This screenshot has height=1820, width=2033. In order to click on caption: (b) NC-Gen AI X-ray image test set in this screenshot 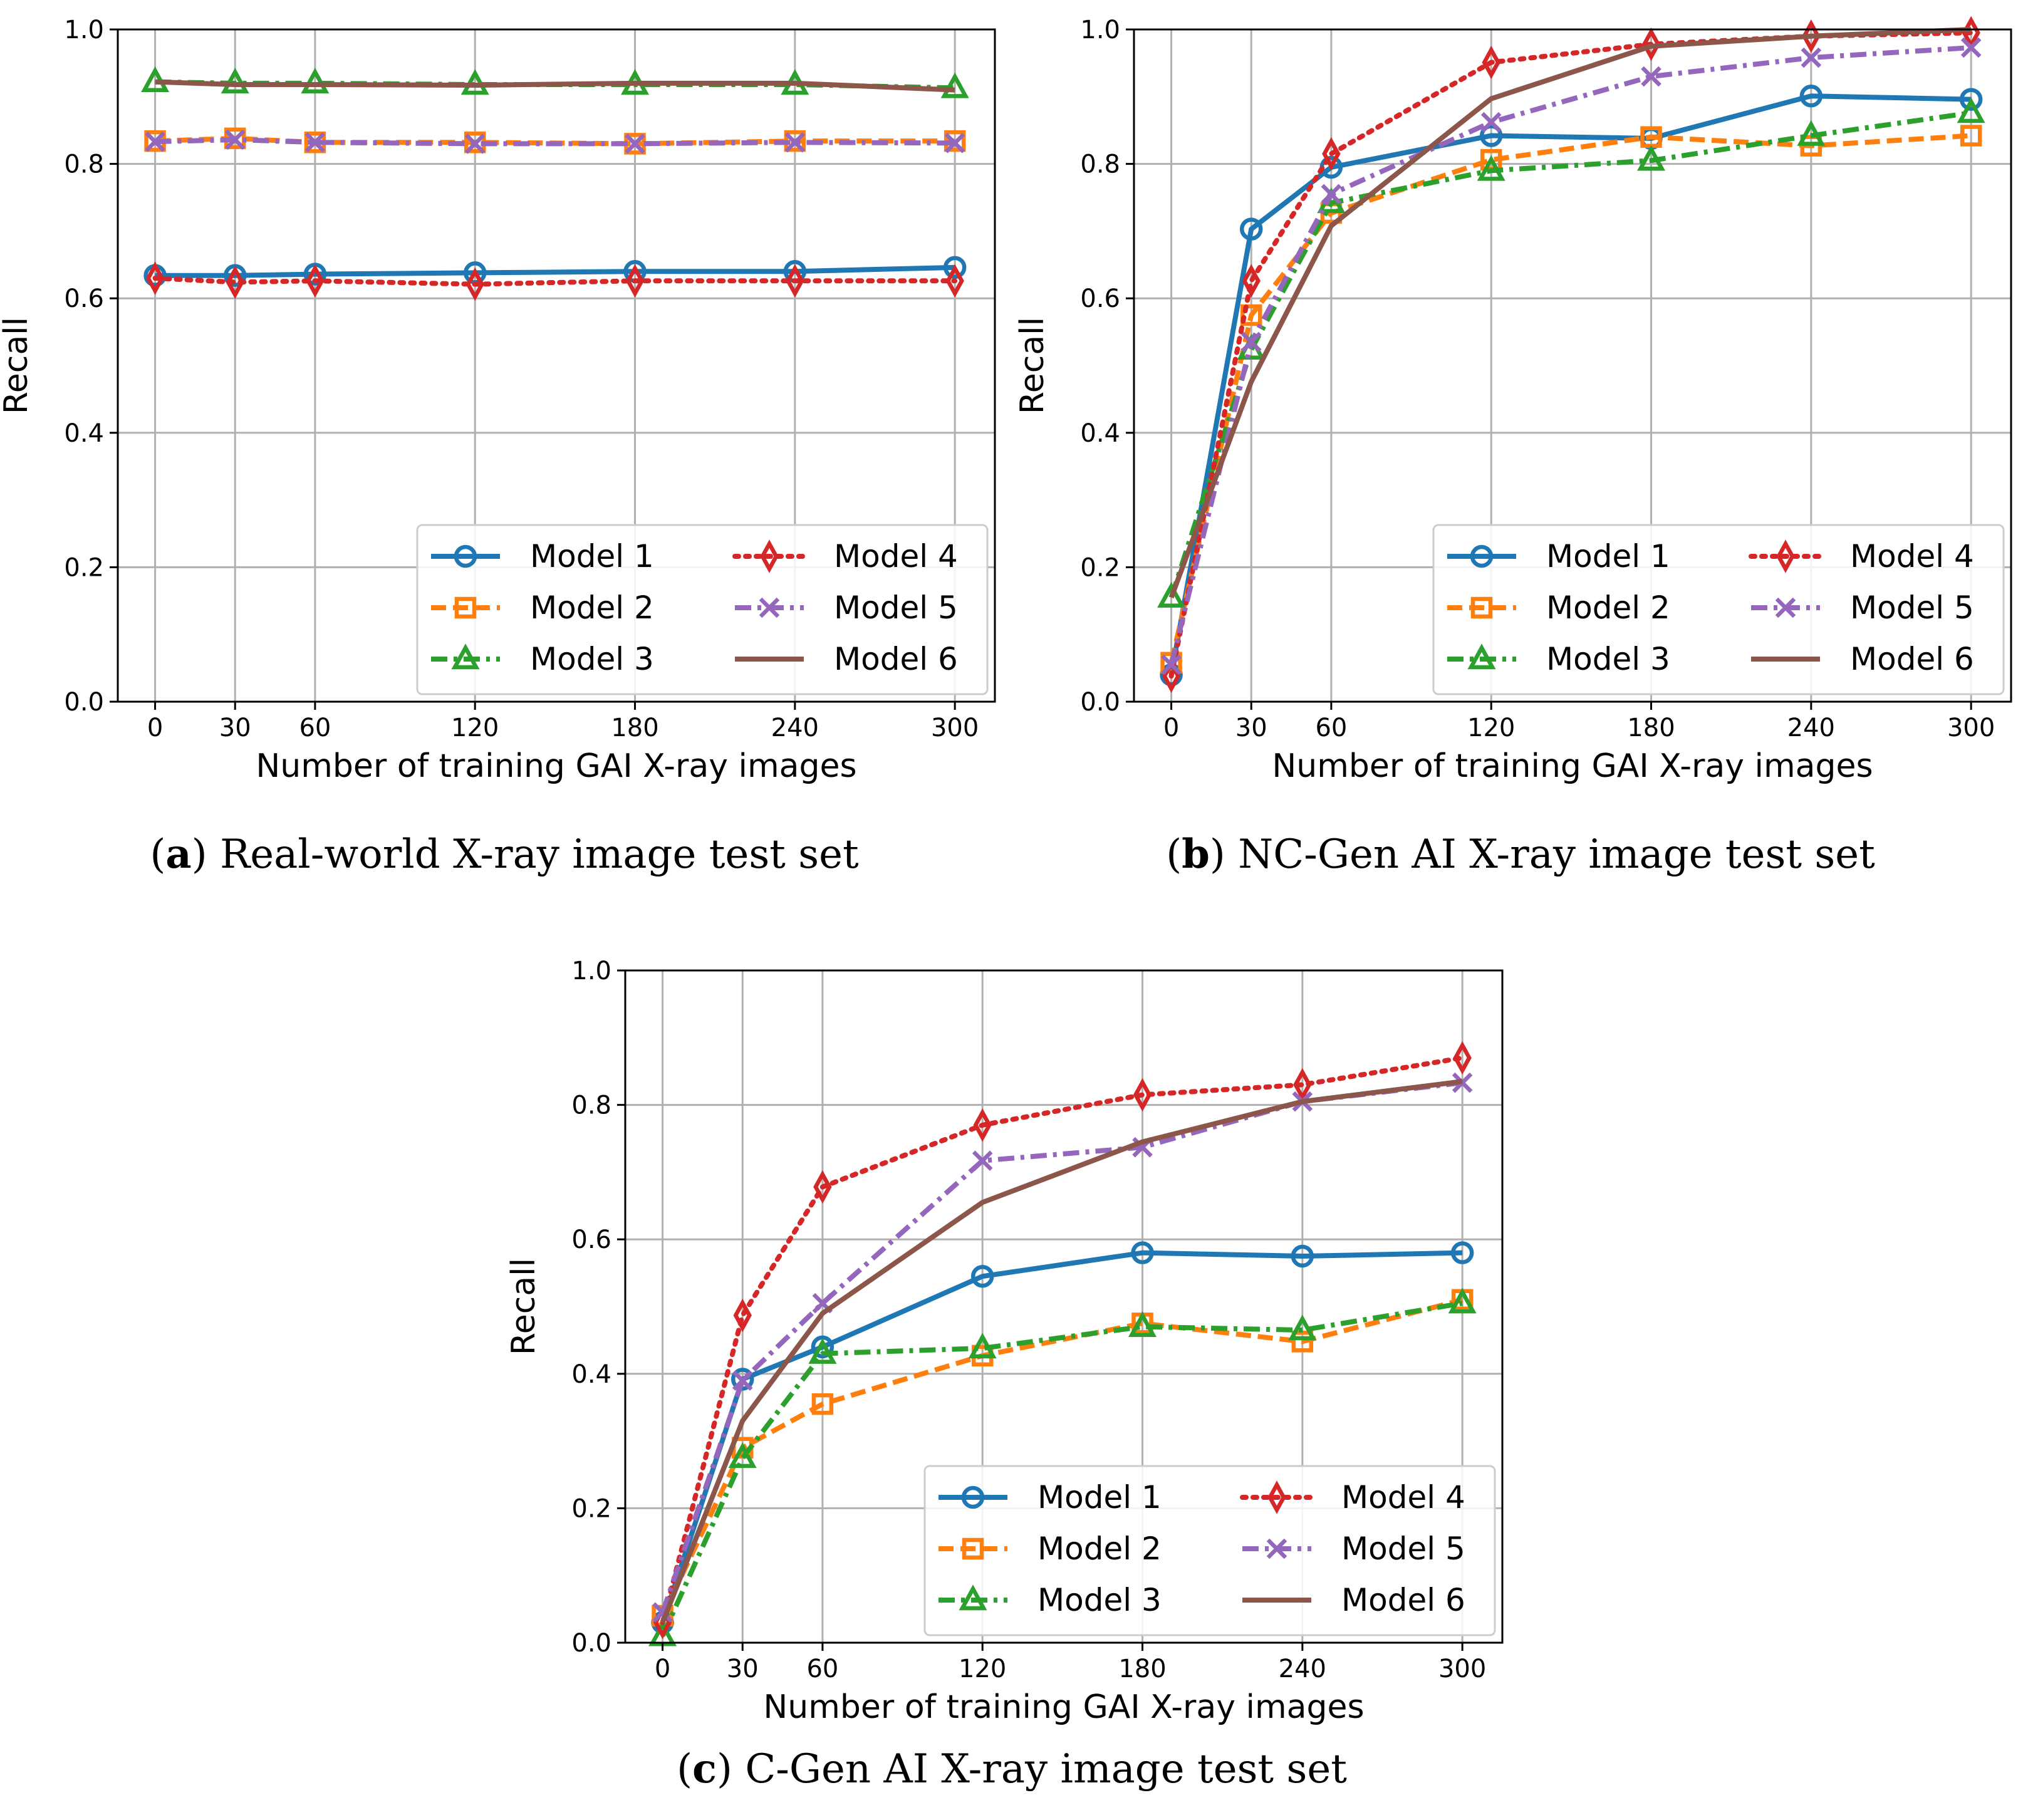, I will do `click(1520, 855)`.